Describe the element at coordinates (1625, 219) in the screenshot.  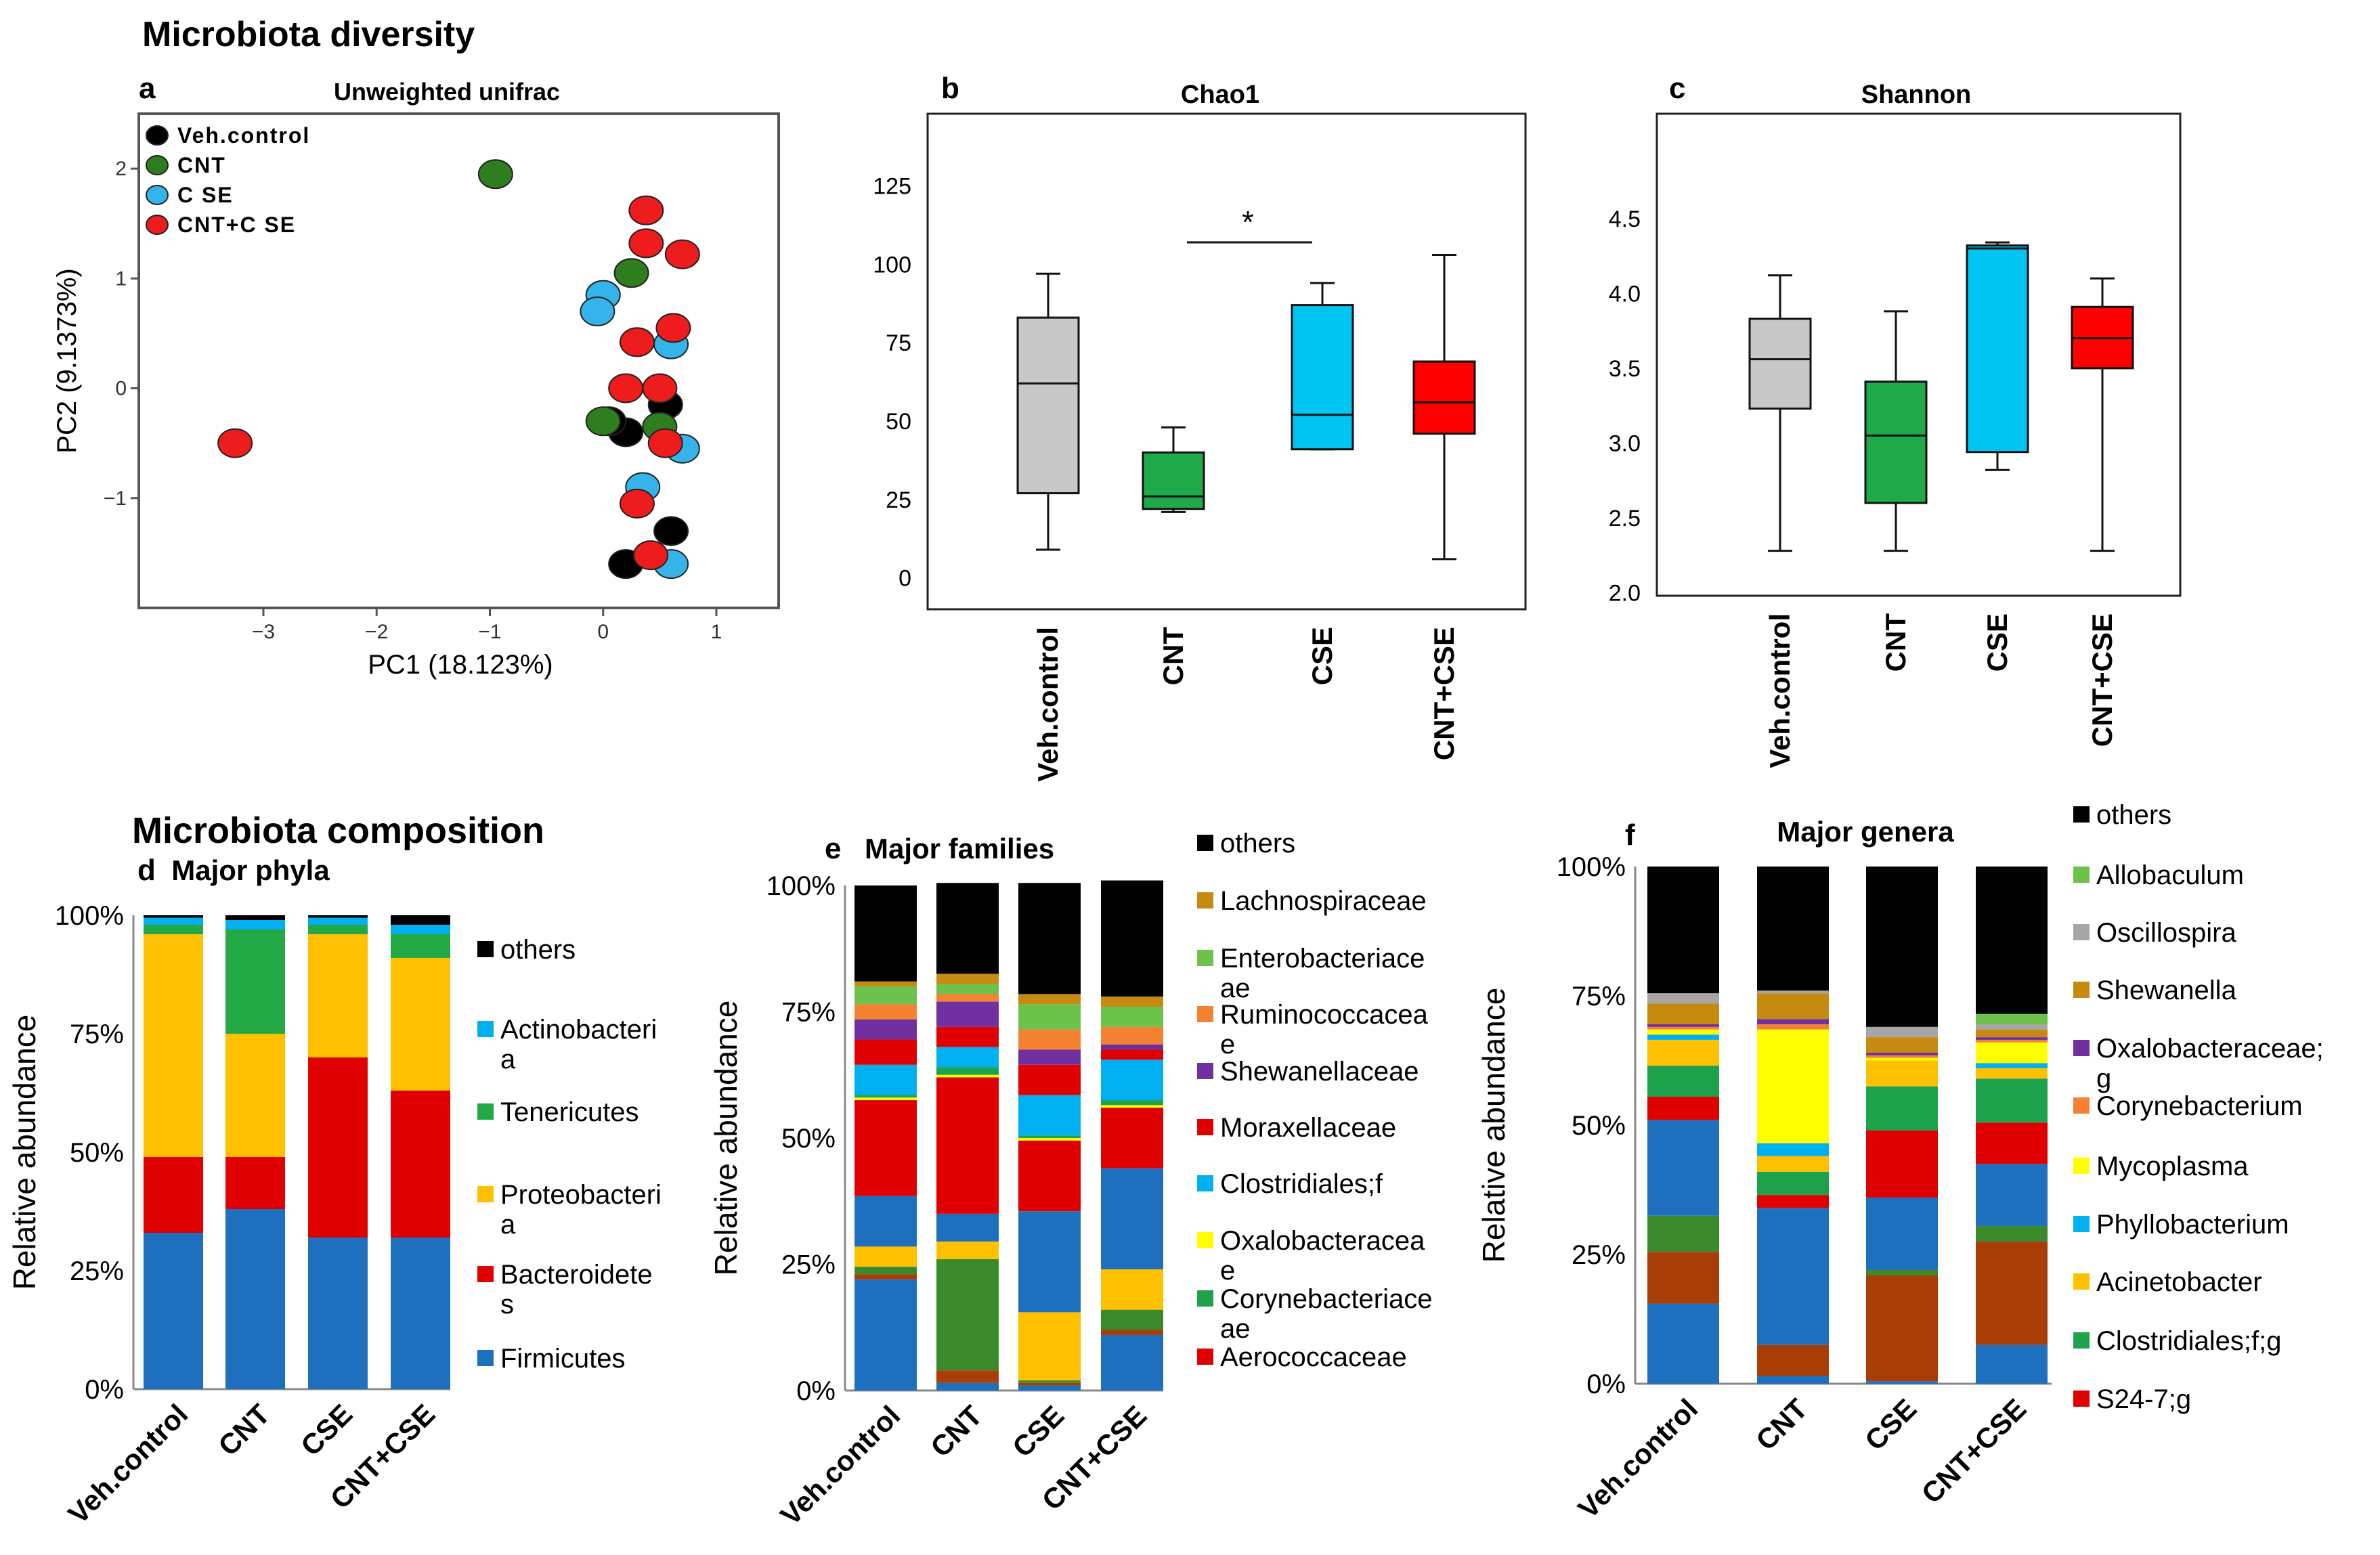
I see `y-tick-label: 4.5` at that location.